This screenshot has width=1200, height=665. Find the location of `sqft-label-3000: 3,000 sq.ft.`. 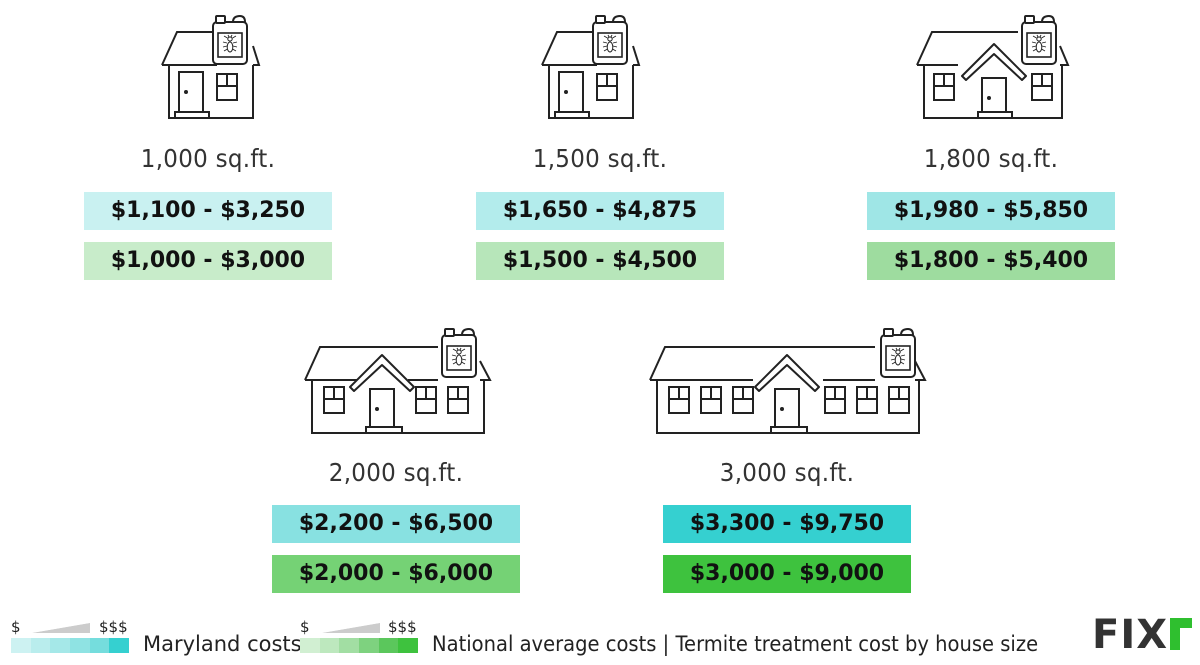

sqft-label-3000: 3,000 sq.ft. is located at coordinates (787, 472).